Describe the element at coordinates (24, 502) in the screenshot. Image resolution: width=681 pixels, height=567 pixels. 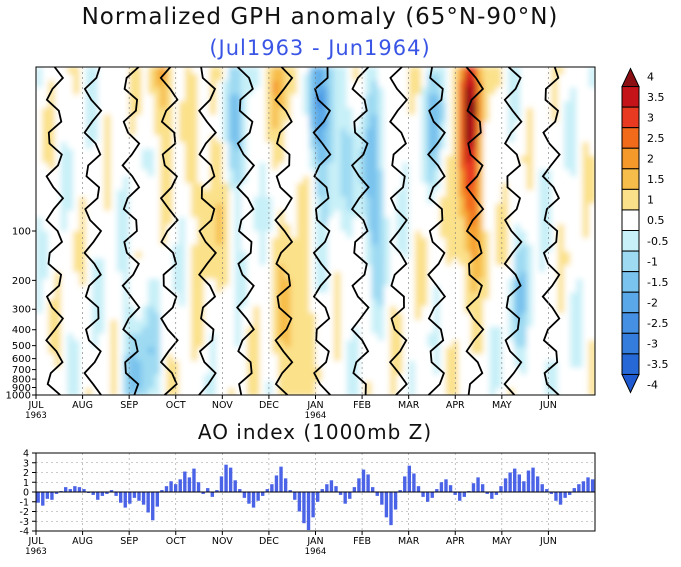
I see `ao-y-tick-label: -1` at that location.